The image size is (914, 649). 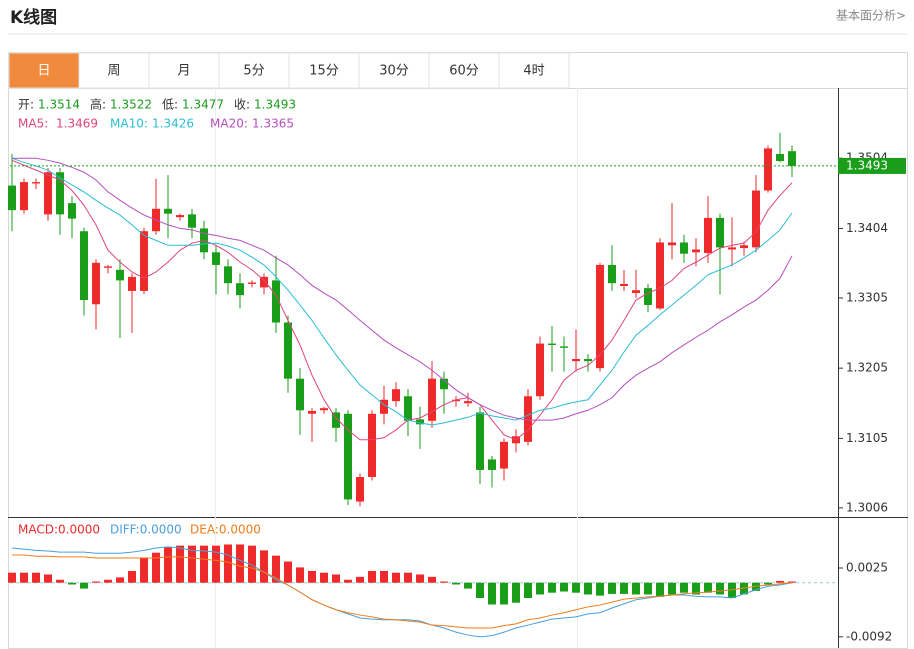 I want to click on tab-label: 日, so click(x=43, y=71).